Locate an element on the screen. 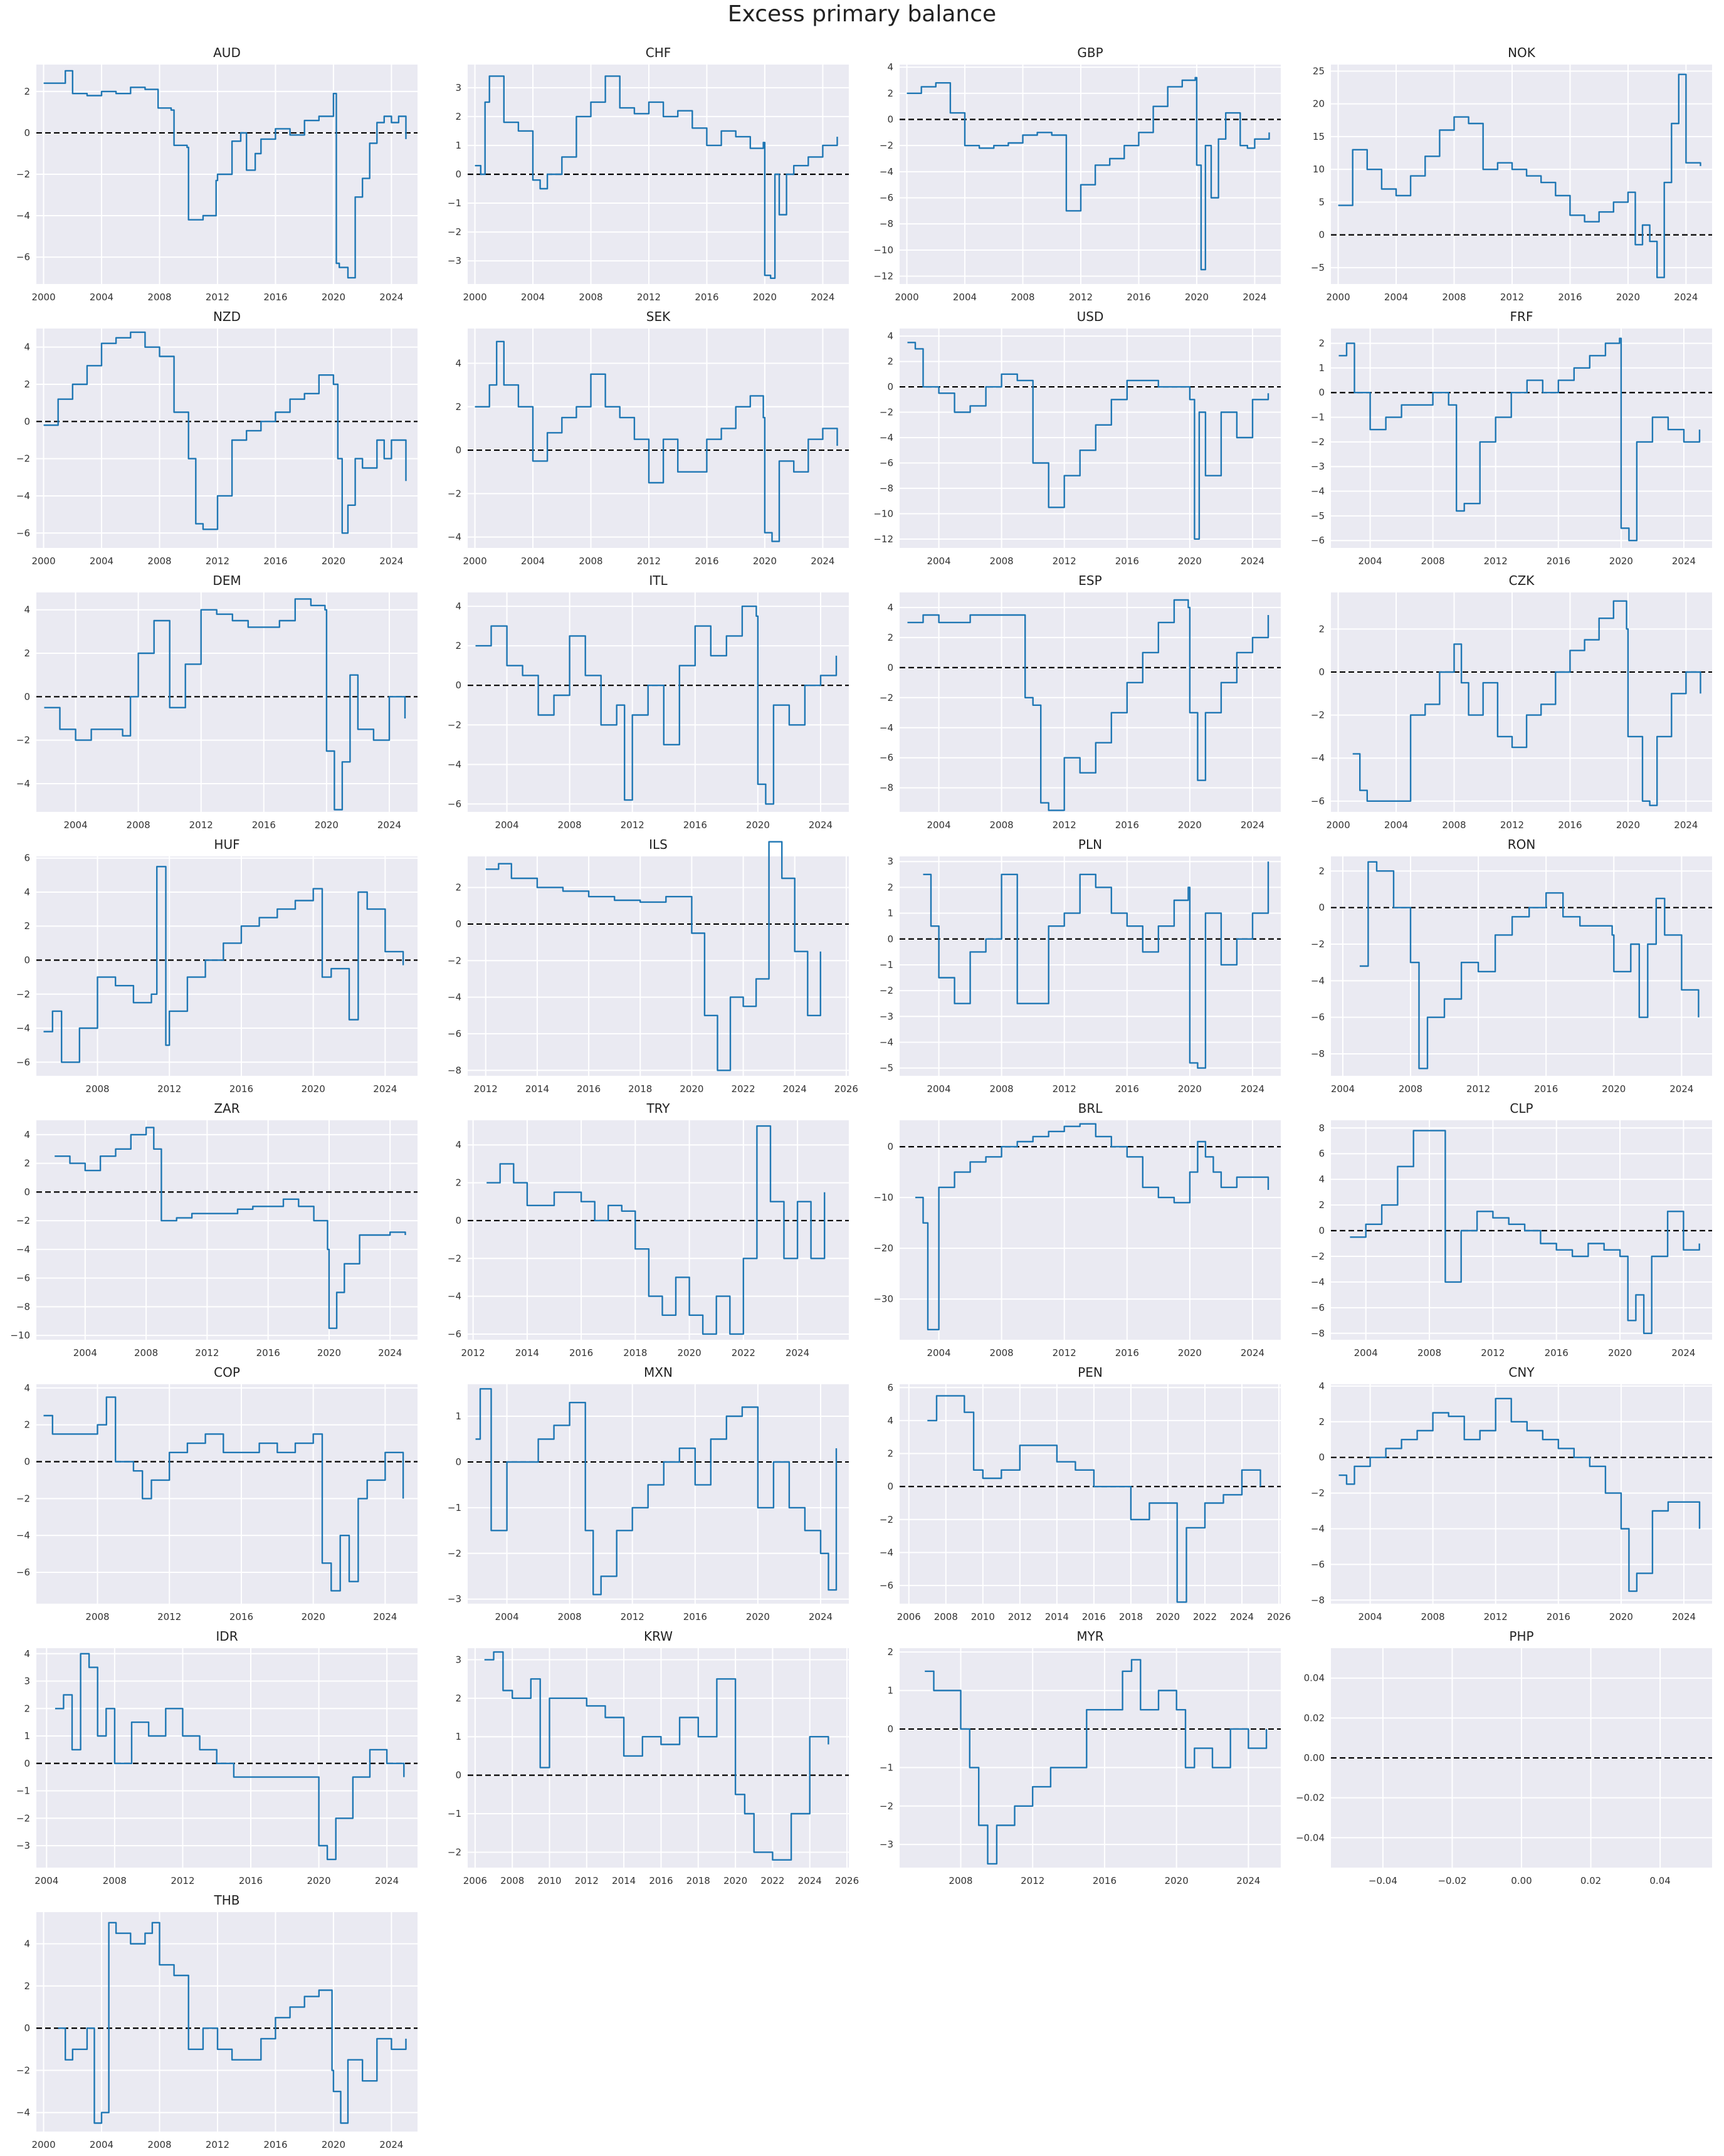  y-tick-label: −30 is located at coordinates (883, 1299).